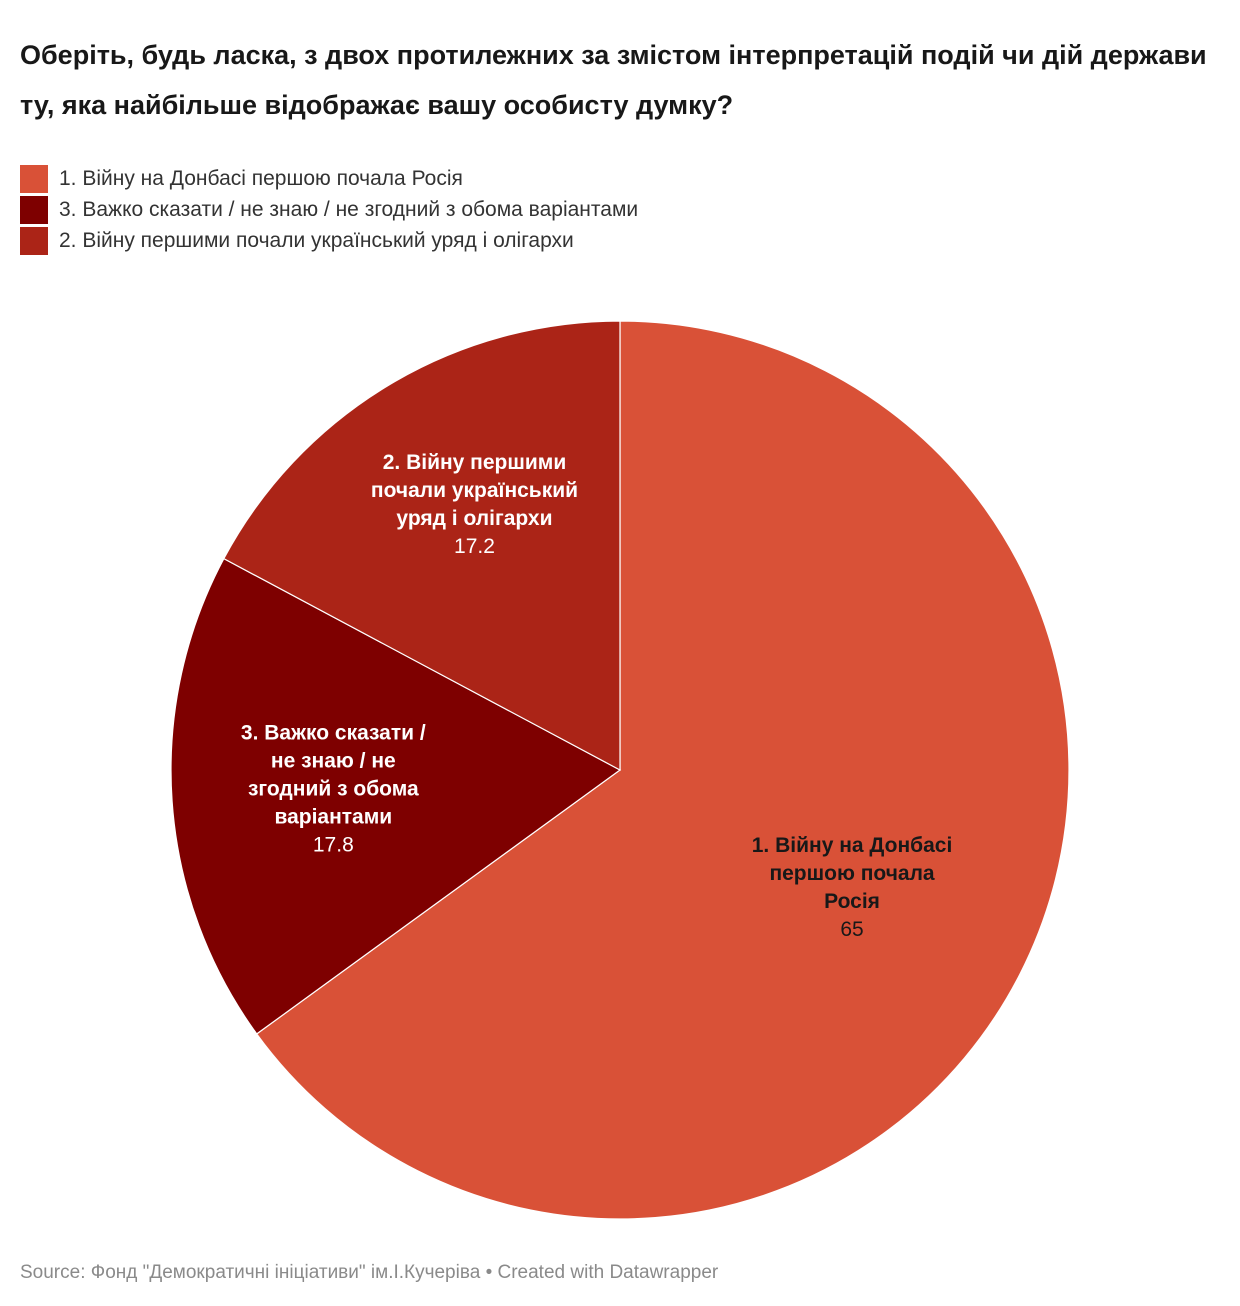 Image resolution: width=1240 pixels, height=1306 pixels. What do you see at coordinates (333, 732) in the screenshot?
I see `slice-label-text: 3. Важко сказати /` at bounding box center [333, 732].